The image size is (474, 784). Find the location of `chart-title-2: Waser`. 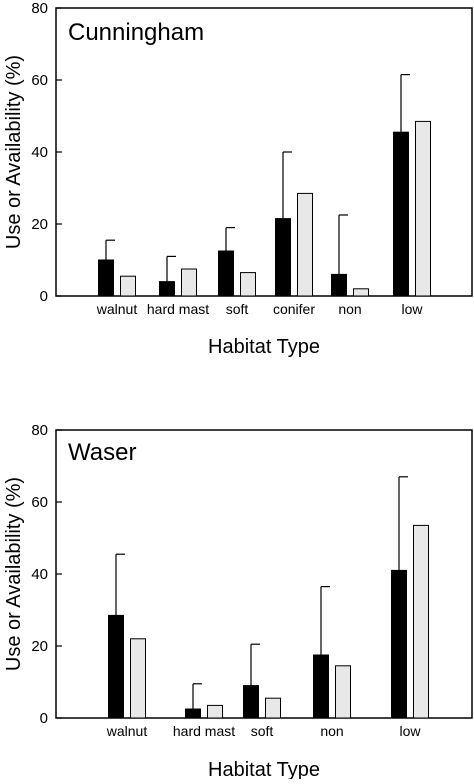

chart-title-2: Waser is located at coordinates (102, 452).